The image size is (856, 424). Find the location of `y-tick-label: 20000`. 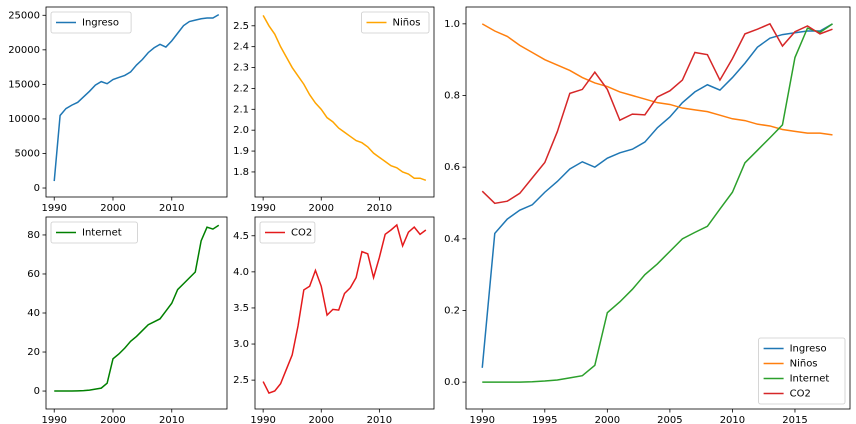

y-tick-label: 20000 is located at coordinates (24, 50).